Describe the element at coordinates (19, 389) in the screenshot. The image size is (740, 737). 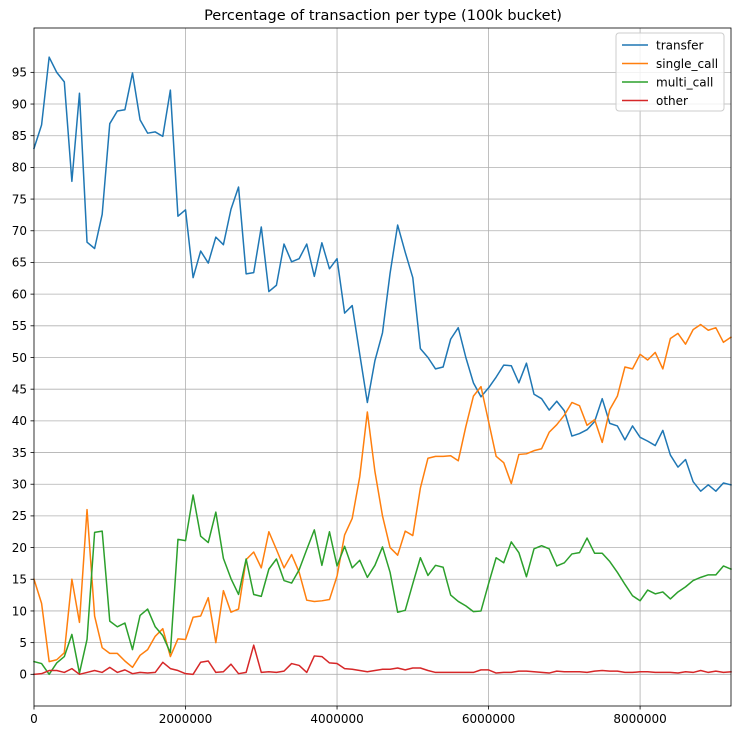
I see `y-tick-label: 45` at that location.